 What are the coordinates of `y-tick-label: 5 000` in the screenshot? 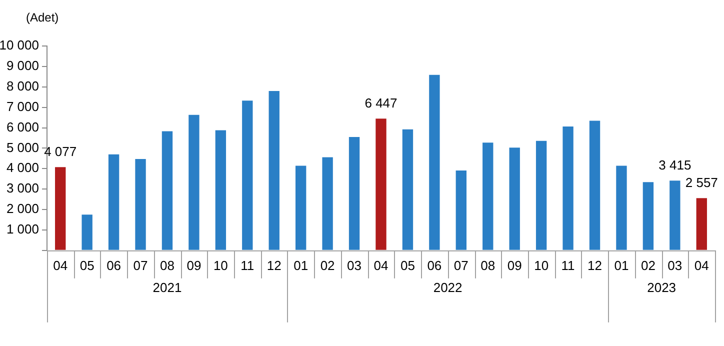 It's located at (22, 147).